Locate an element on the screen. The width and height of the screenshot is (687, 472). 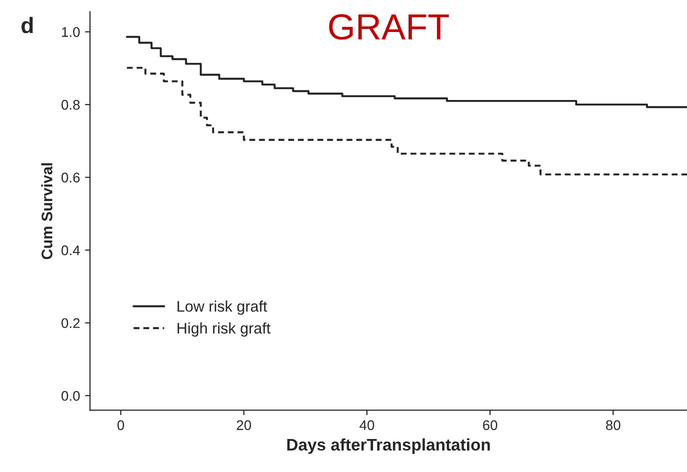
y-tick-label: 0.2 is located at coordinates (71, 323).